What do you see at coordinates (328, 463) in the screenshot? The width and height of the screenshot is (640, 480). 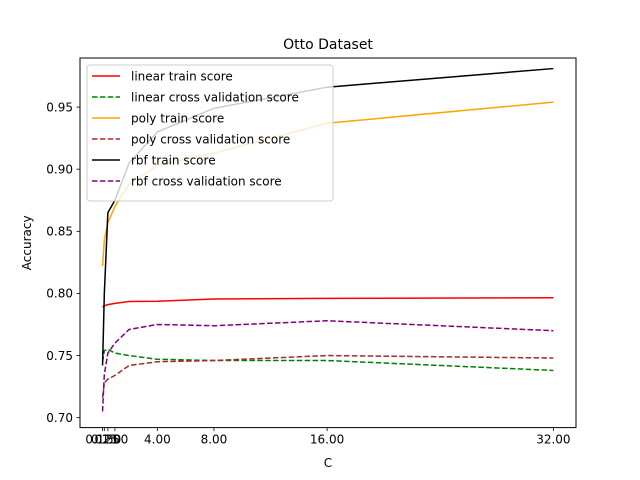 I see `x-axis-label: C` at bounding box center [328, 463].